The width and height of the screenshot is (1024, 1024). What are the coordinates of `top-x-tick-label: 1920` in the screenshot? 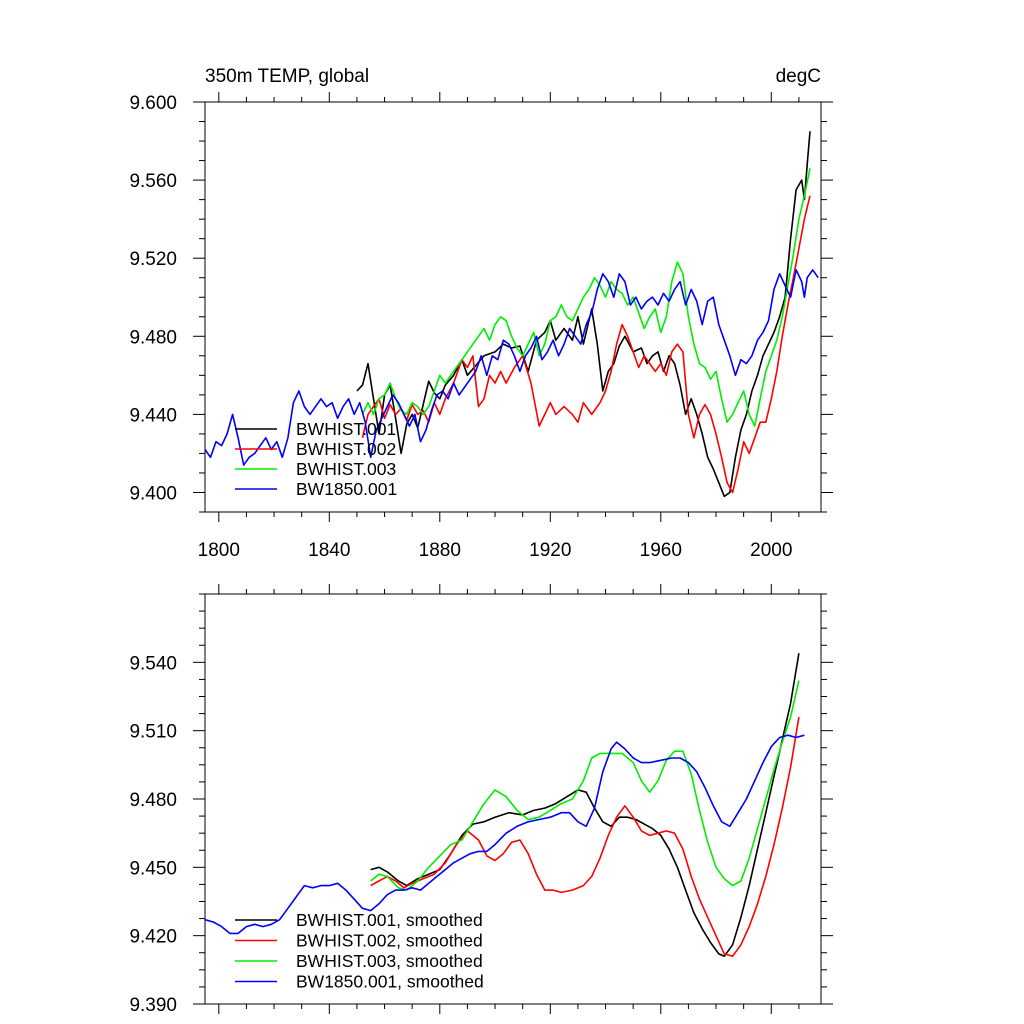 It's located at (550, 550).